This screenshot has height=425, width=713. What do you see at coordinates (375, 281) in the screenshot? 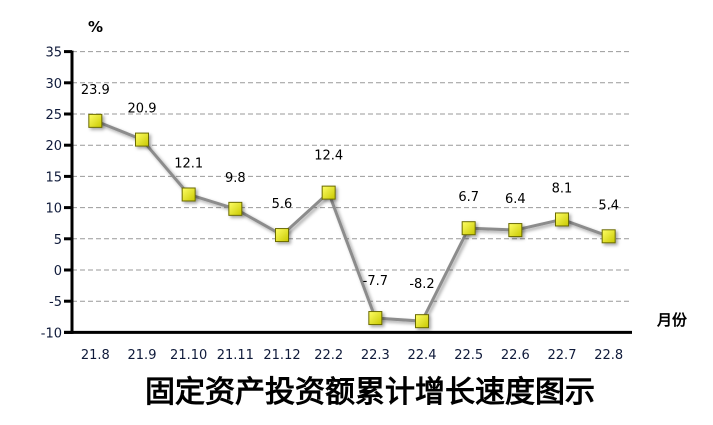
I see `data-label: -7.7` at bounding box center [375, 281].